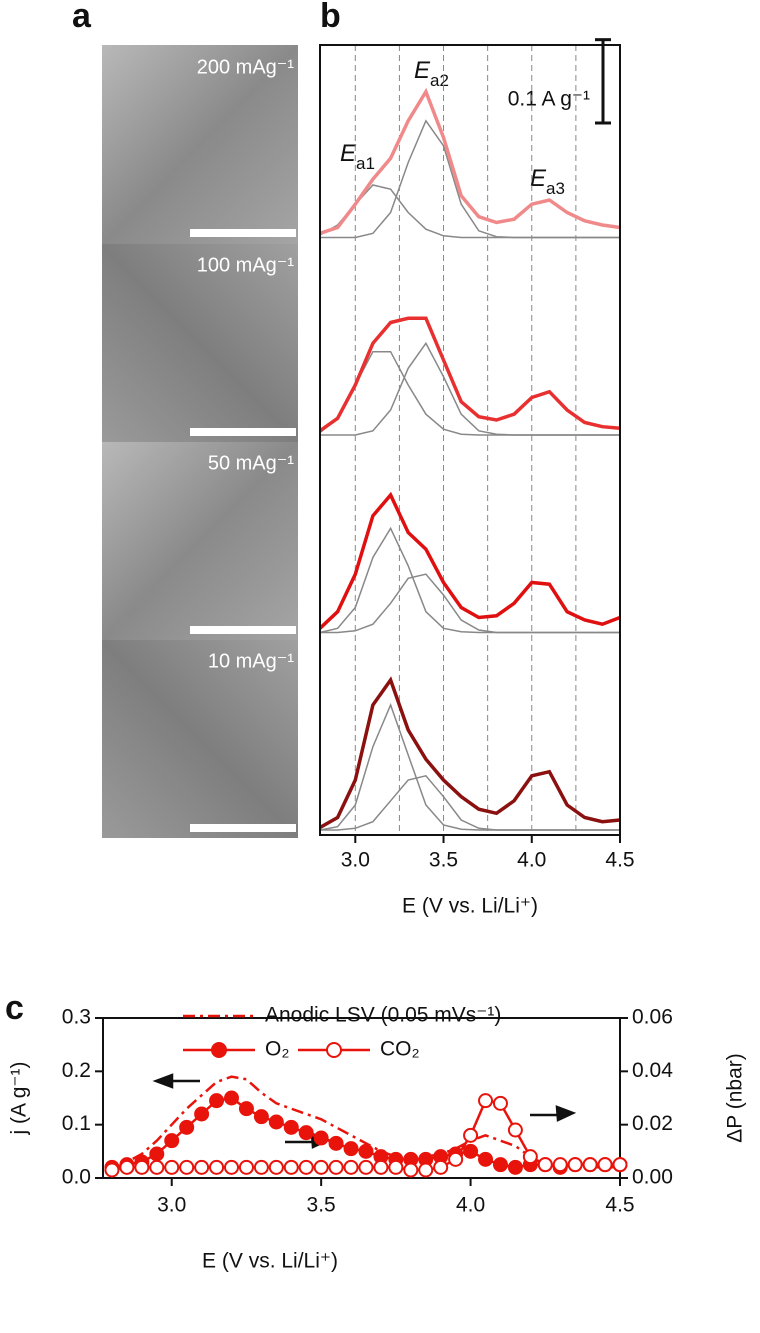 The width and height of the screenshot is (760, 1333). I want to click on annotation-subscript: a2, so click(439, 80).